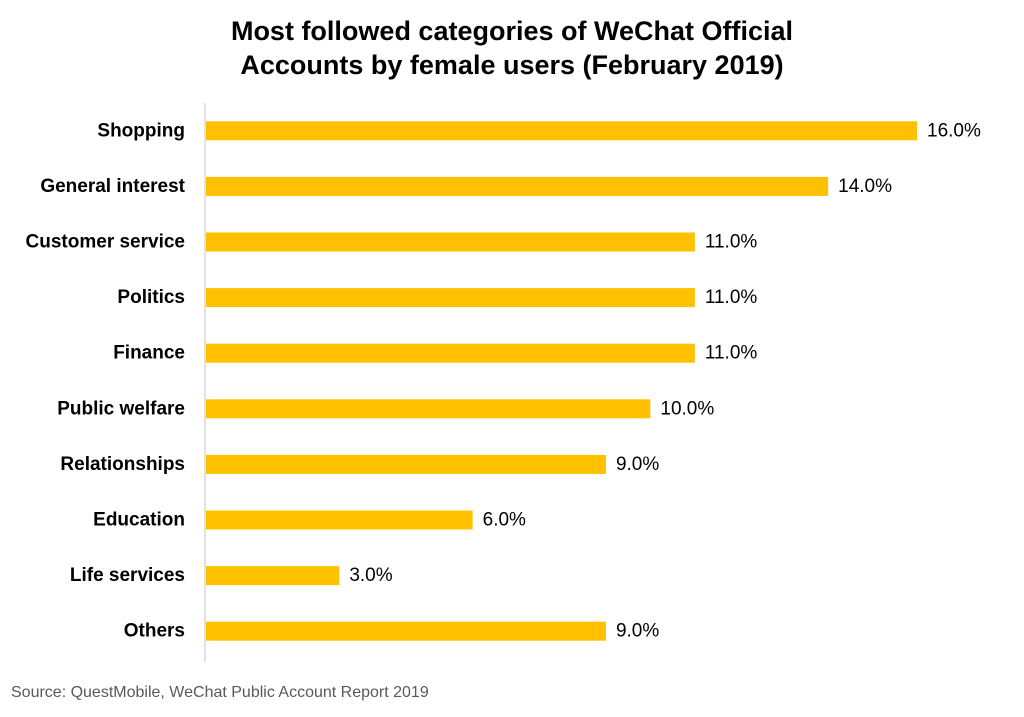  Describe the element at coordinates (512, 65) in the screenshot. I see `chart-title-line-2: Accounts by female users (February 2019)` at that location.